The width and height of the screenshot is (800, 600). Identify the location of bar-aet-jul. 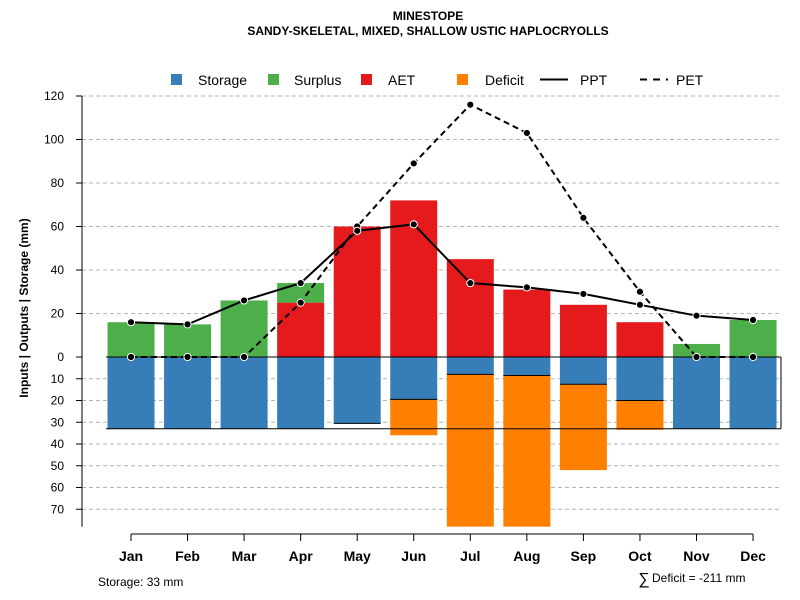
(470, 308).